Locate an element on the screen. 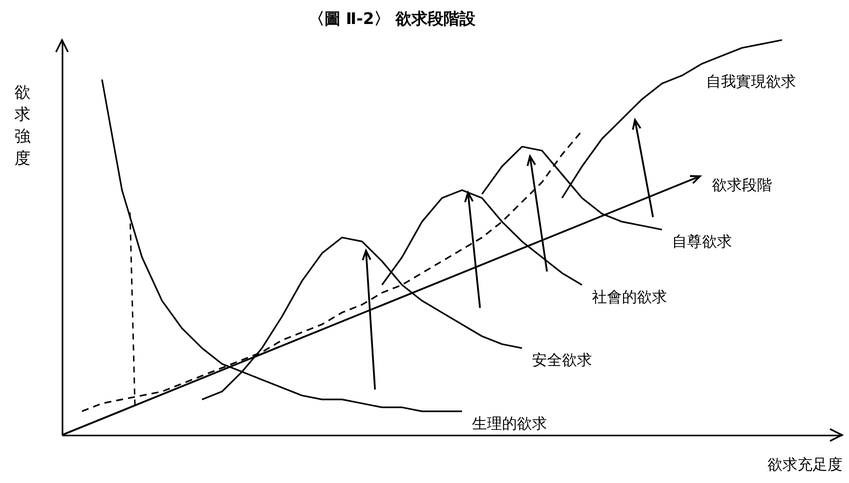  y-axis-title: 欲求強度 is located at coordinates (22, 125).